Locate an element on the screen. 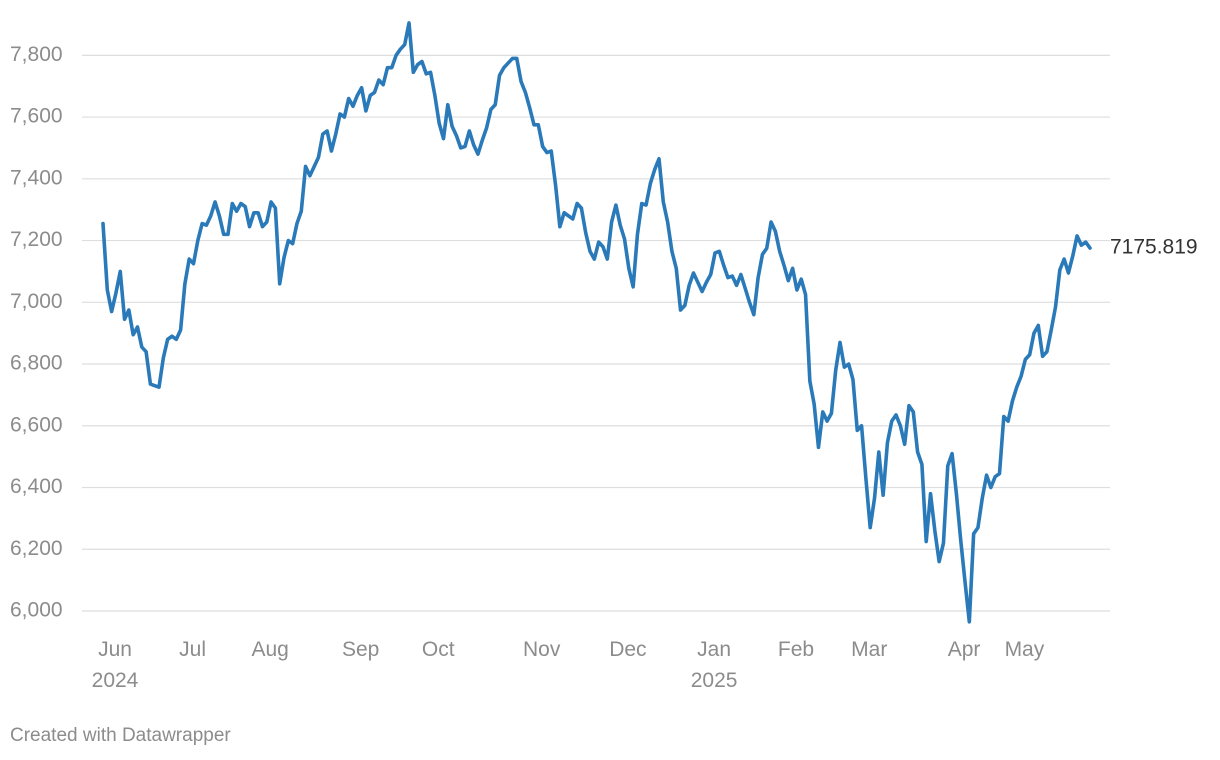 The width and height of the screenshot is (1220, 760). y-tick-label: 6,000 is located at coordinates (36, 610).